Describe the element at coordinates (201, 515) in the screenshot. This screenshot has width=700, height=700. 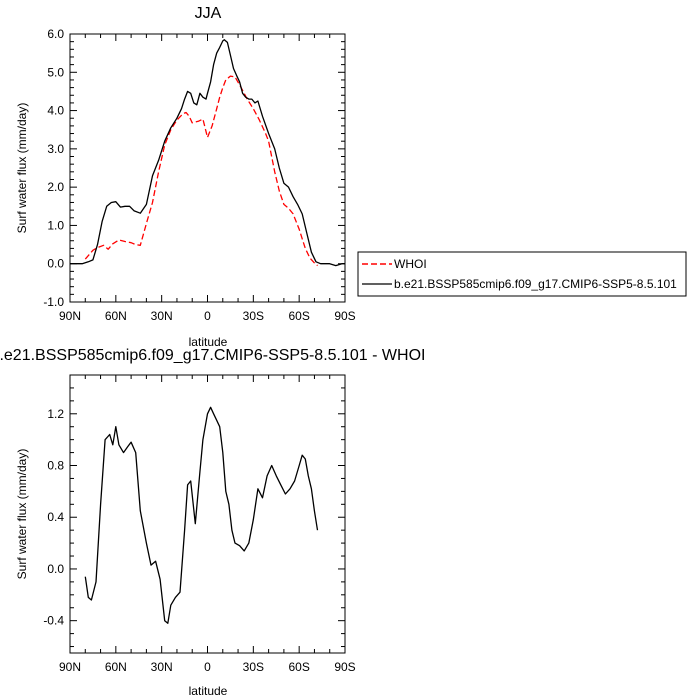
I see `bottom-series-lines` at that location.